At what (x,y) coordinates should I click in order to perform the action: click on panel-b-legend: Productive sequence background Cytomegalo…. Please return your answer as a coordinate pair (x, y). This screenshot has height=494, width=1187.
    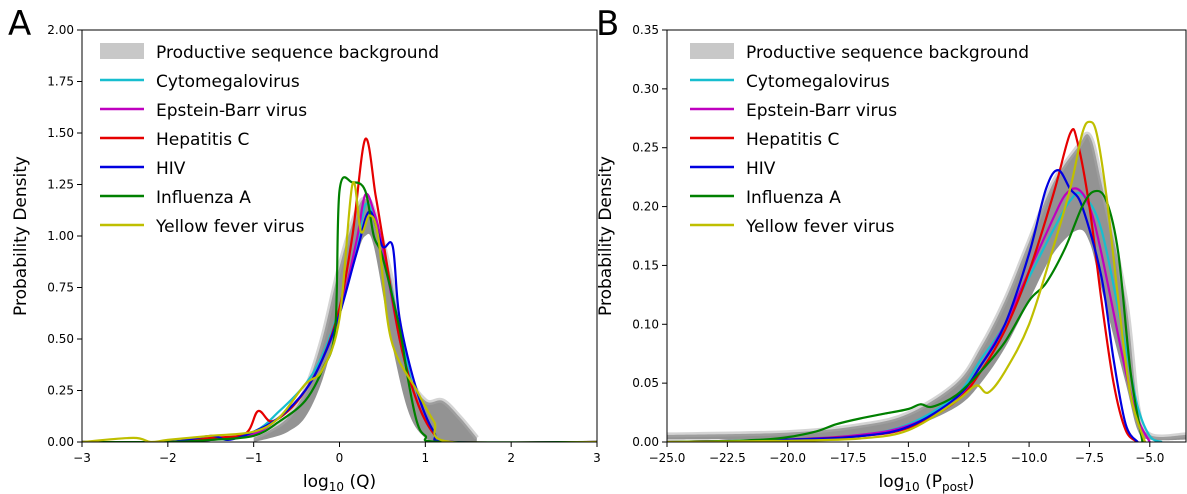
    Looking at the image, I should click on (859, 140).